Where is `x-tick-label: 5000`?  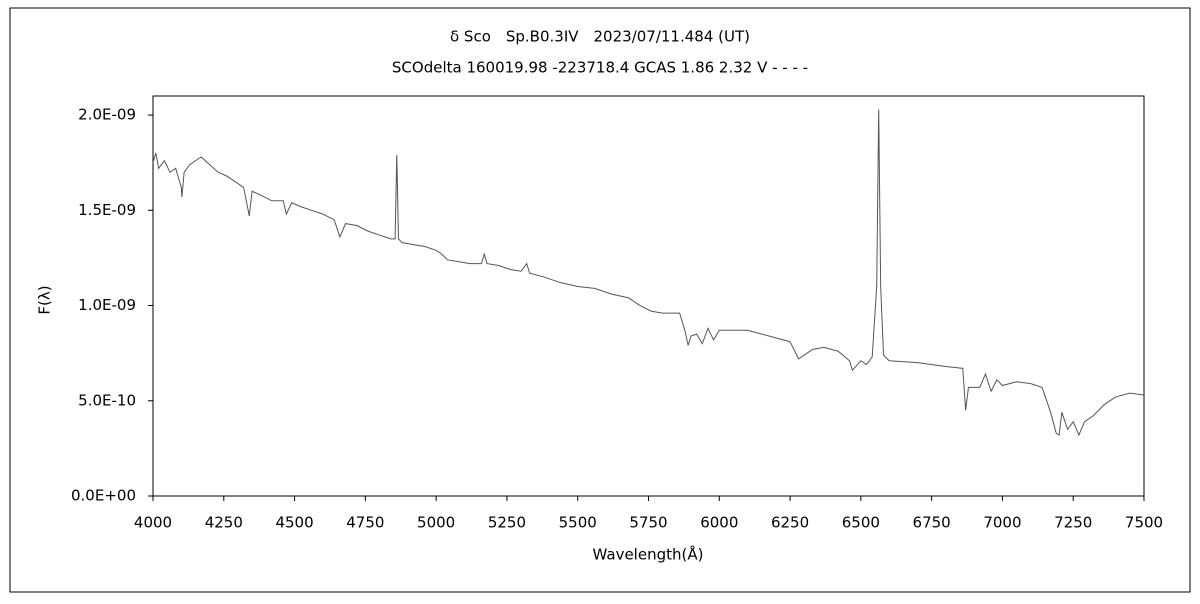 x-tick-label: 5000 is located at coordinates (436, 523).